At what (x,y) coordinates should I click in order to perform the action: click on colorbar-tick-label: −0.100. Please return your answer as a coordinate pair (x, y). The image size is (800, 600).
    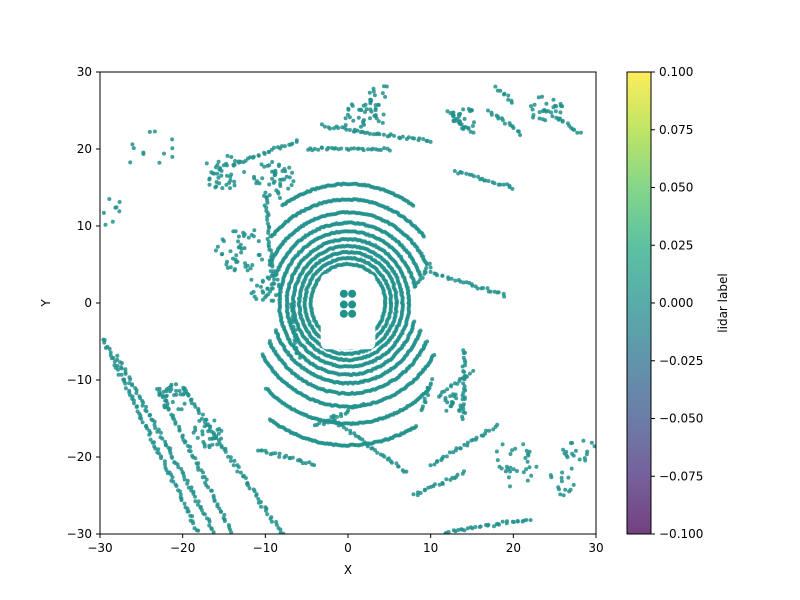
    Looking at the image, I should click on (681, 534).